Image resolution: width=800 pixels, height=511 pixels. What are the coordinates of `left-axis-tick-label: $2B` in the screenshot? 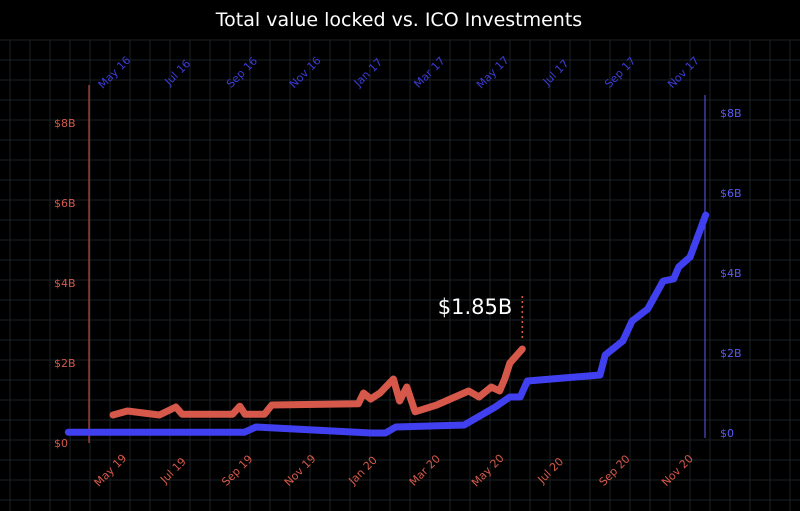 It's located at (65, 363).